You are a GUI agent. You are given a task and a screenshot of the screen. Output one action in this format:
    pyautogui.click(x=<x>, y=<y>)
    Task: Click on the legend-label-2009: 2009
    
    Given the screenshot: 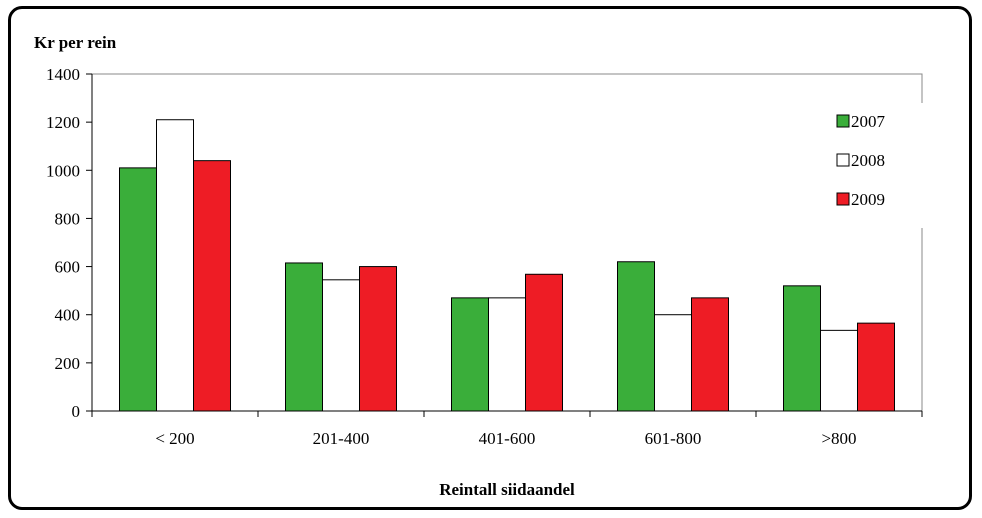 What is the action you would take?
    pyautogui.click(x=868, y=199)
    